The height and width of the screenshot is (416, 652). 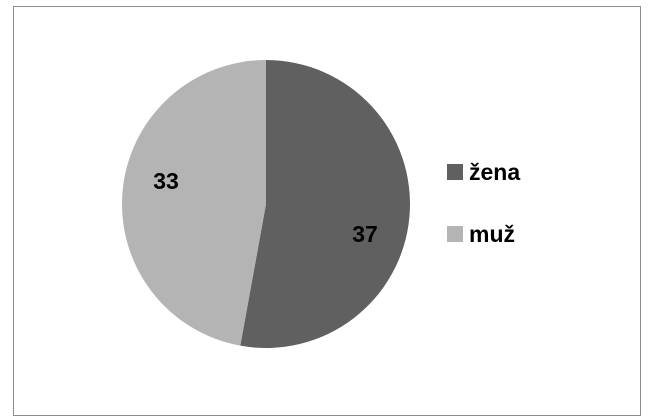 What do you see at coordinates (455, 234) in the screenshot?
I see `legend-swatch-muz` at bounding box center [455, 234].